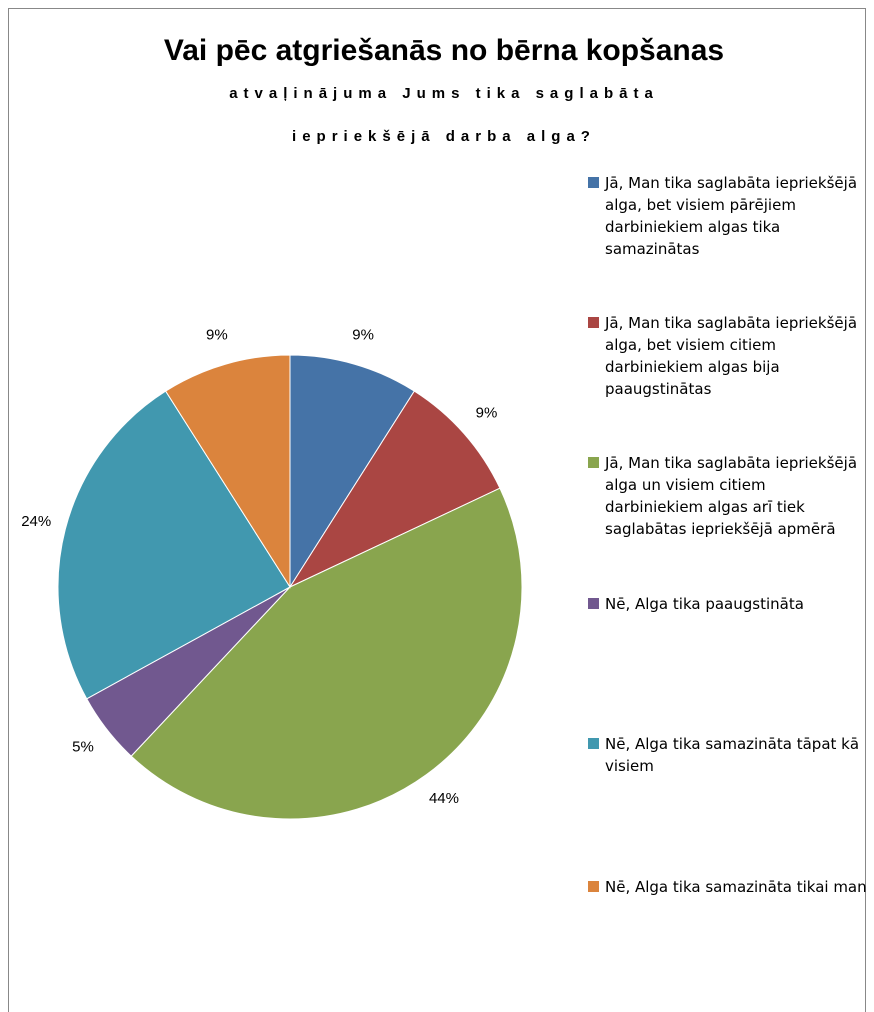  Describe the element at coordinates (444, 136) in the screenshot. I see `chart-subtitle: iepriekšējā darba alga?` at that location.